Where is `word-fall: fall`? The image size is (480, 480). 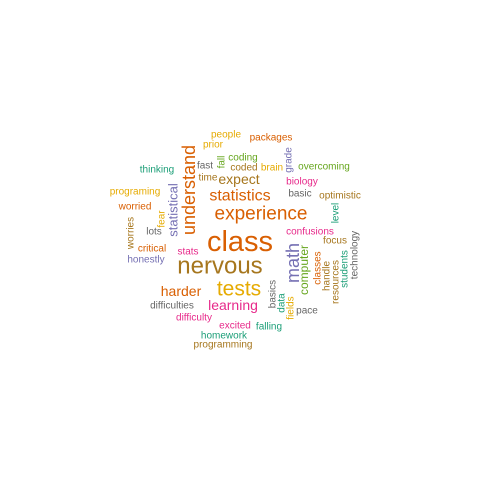 word-fall: fall is located at coordinates (222, 162).